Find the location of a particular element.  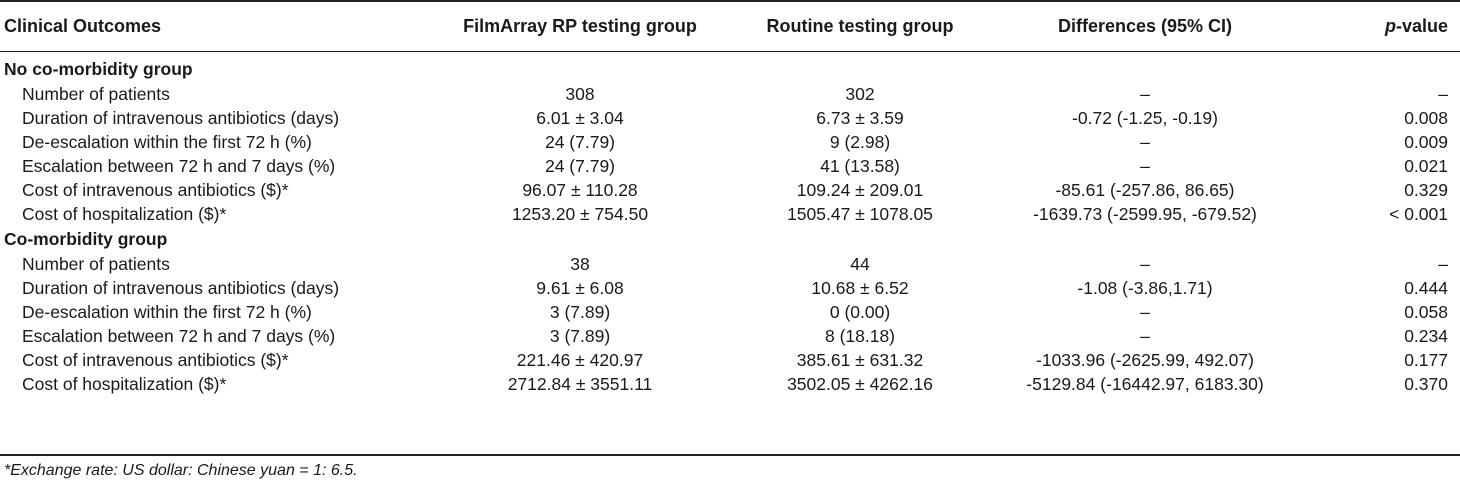

header-clinical-outcomes: Clinical Outcomes is located at coordinates (83, 25).